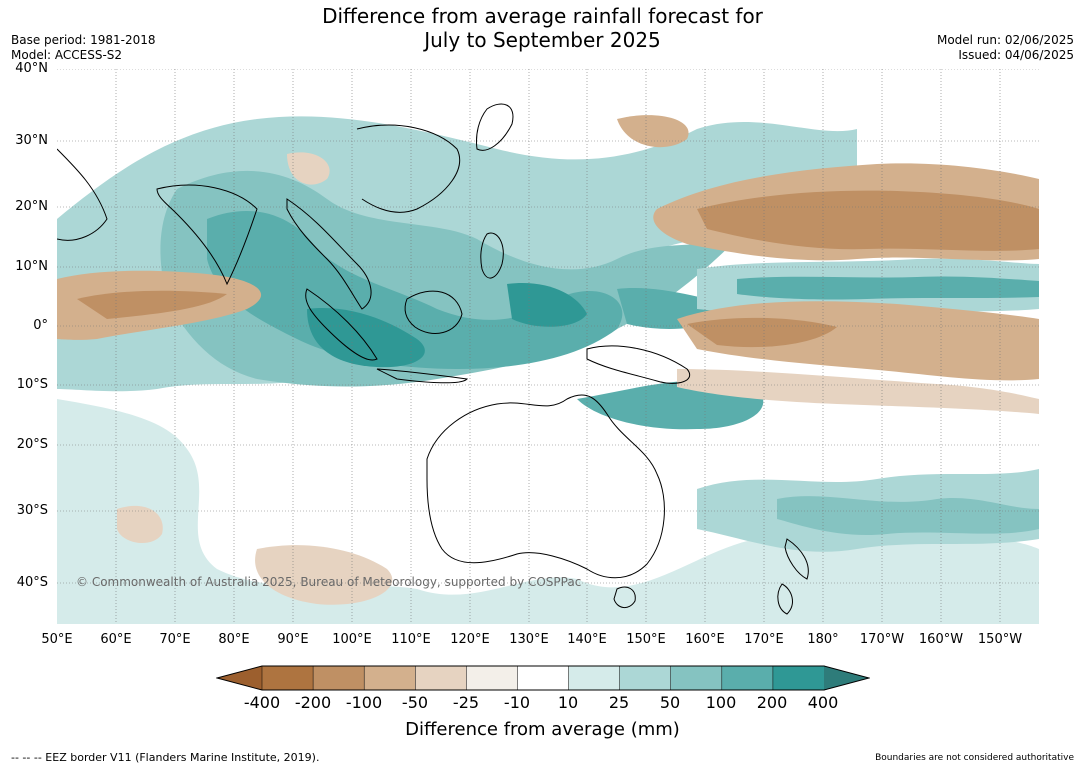 The image size is (1085, 770). I want to click on colorbar-title: Difference from average (mm), so click(542, 729).